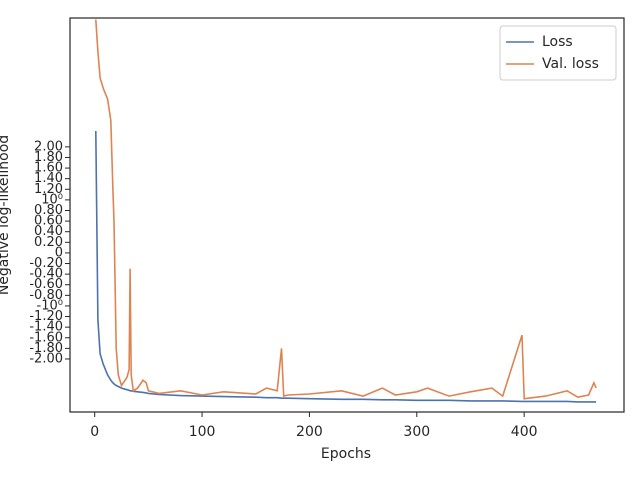  I want to click on legend-box, so click(558, 53).